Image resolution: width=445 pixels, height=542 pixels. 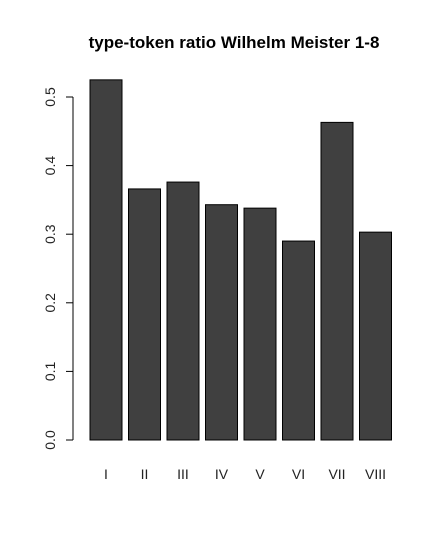 I want to click on chart-title: type-token ratio Wilhelm Meister 1-8, so click(x=234, y=42).